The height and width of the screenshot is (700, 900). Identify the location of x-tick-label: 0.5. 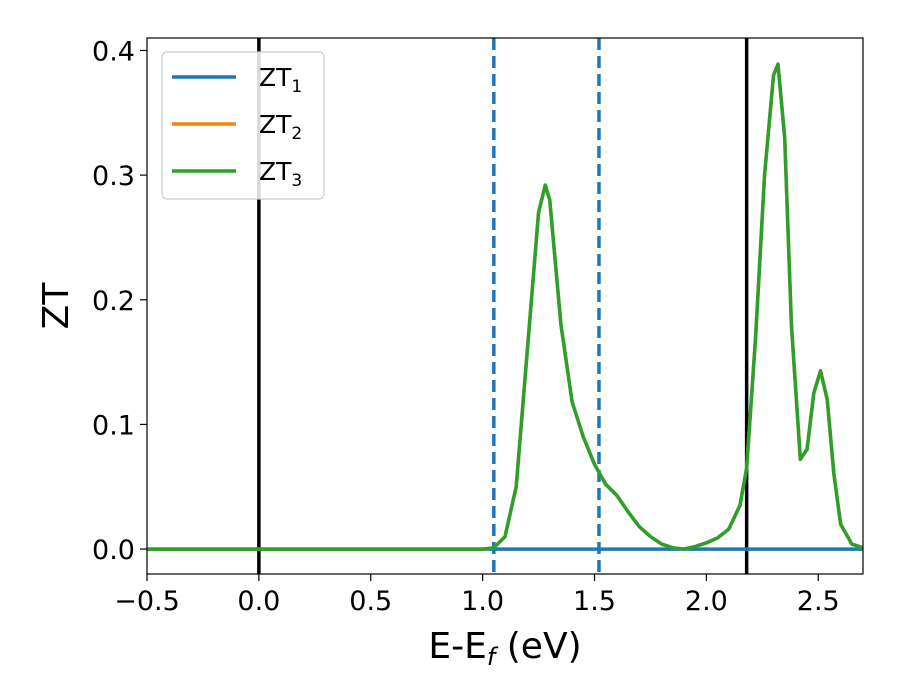
(370, 601).